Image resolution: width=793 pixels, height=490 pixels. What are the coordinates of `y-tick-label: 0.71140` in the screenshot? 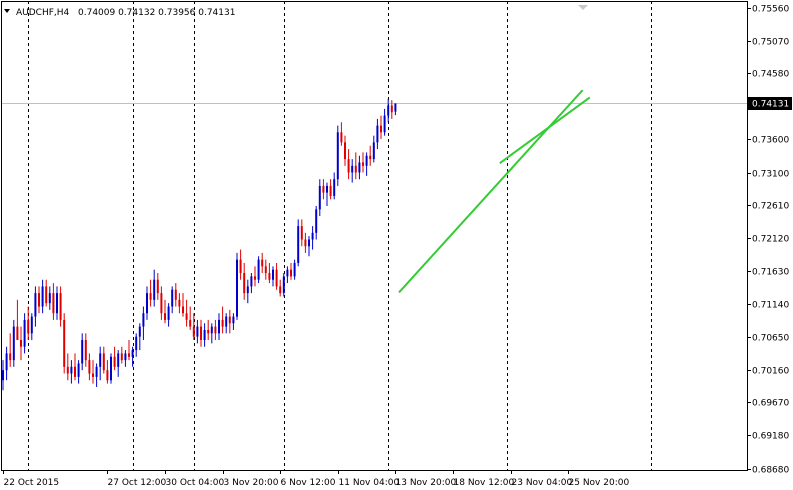 It's located at (770, 306).